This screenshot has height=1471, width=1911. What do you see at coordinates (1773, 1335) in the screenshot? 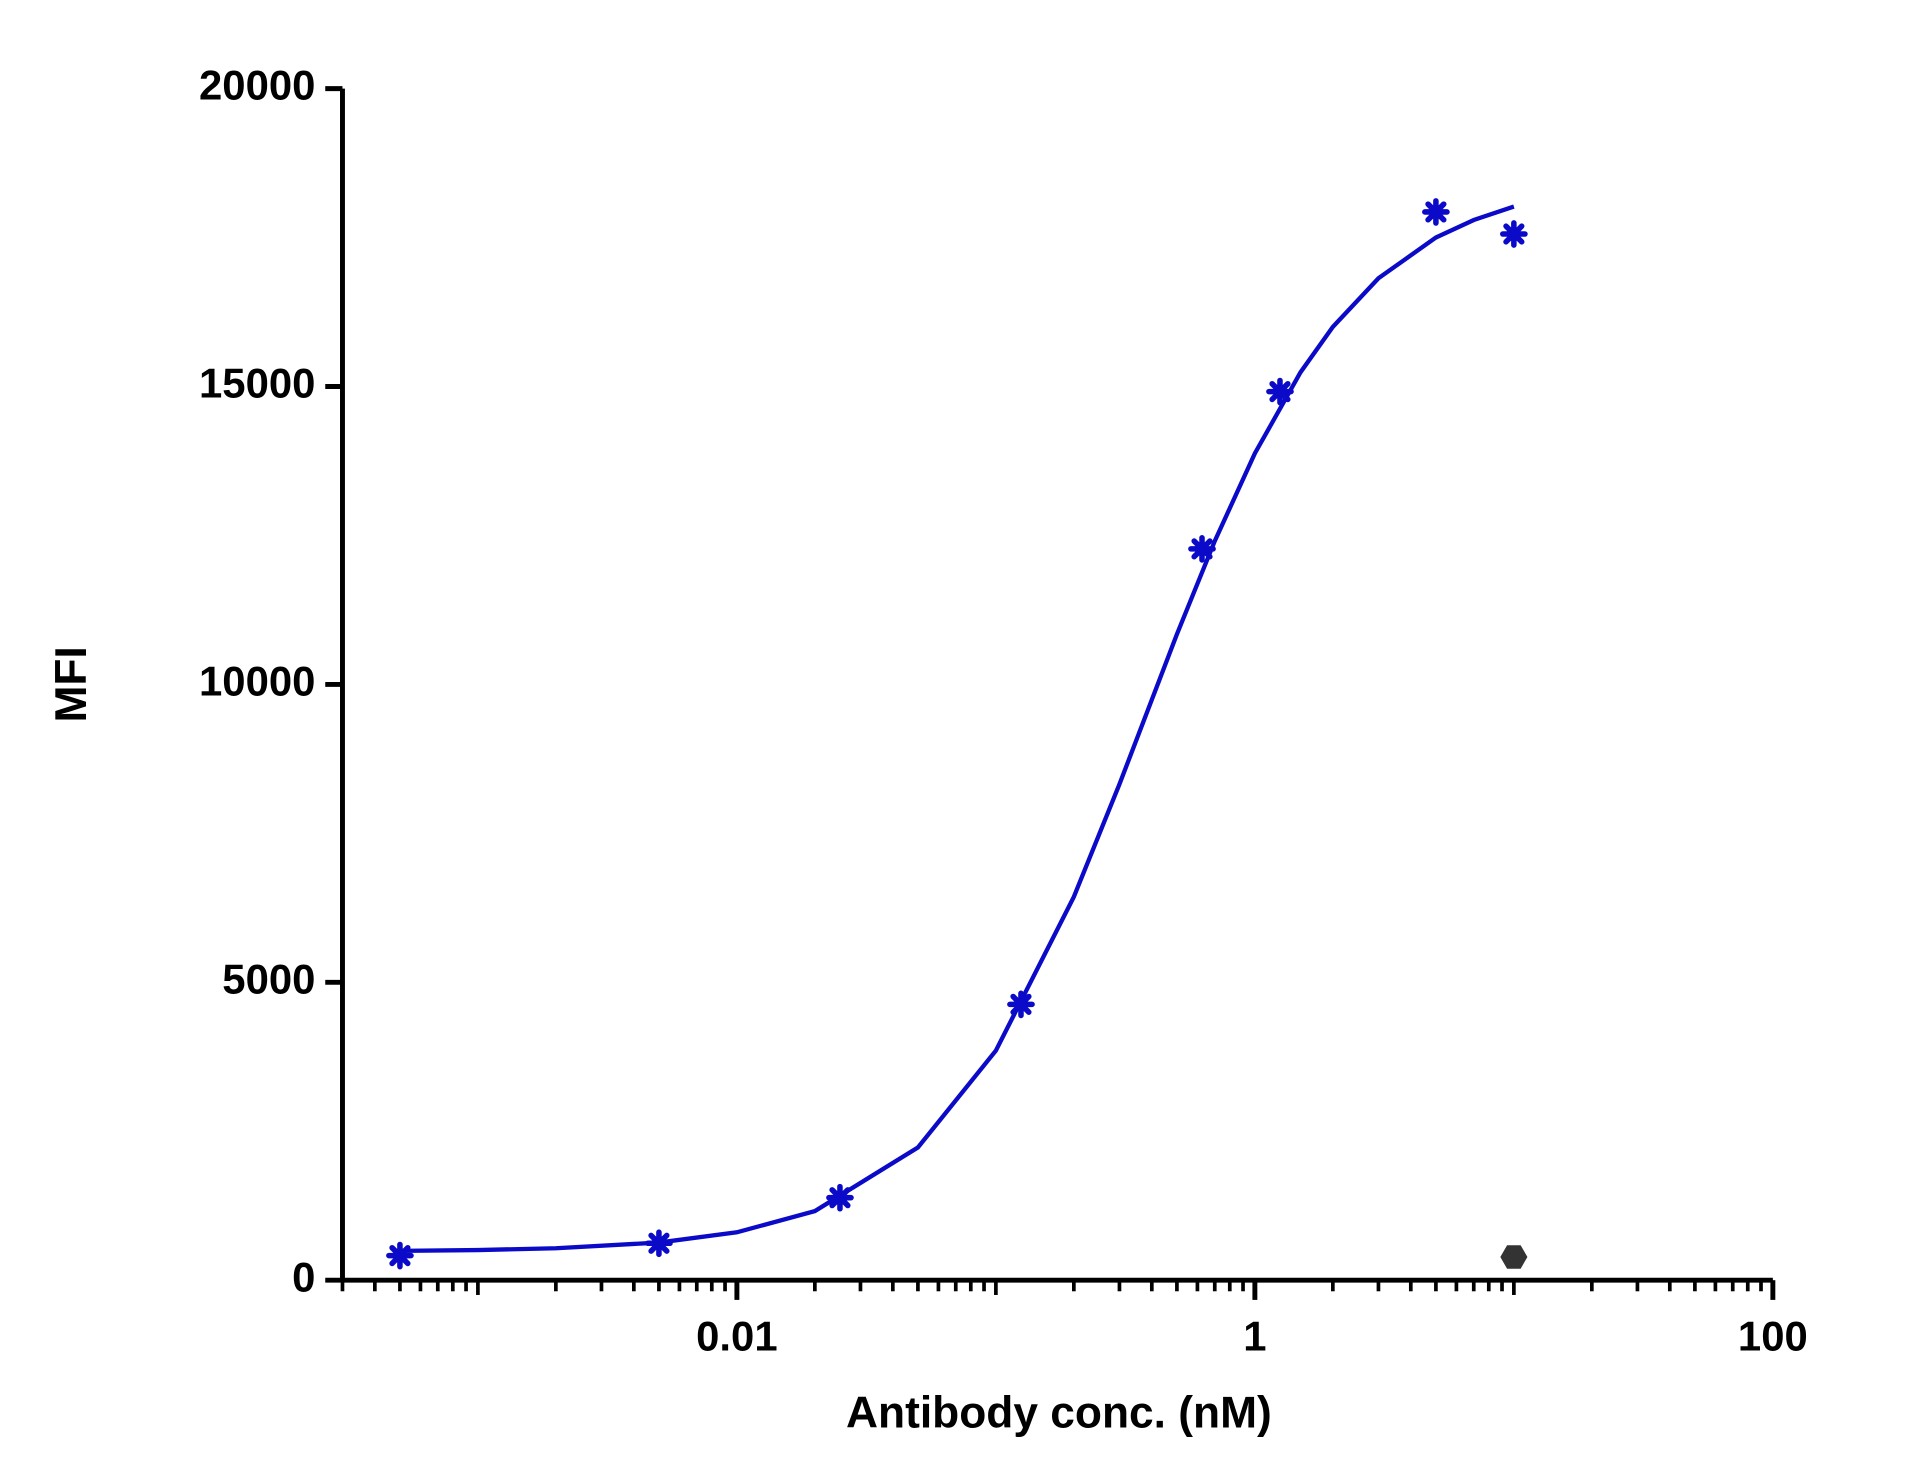
I see `x-tick-label: 100` at bounding box center [1773, 1335].